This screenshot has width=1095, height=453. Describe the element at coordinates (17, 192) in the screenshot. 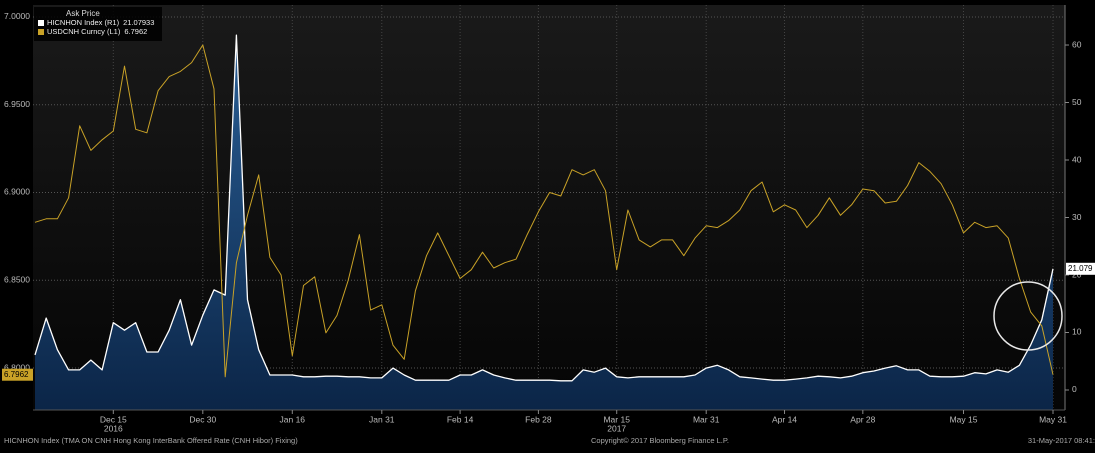

I see `y-tick-label: 6.9000` at that location.